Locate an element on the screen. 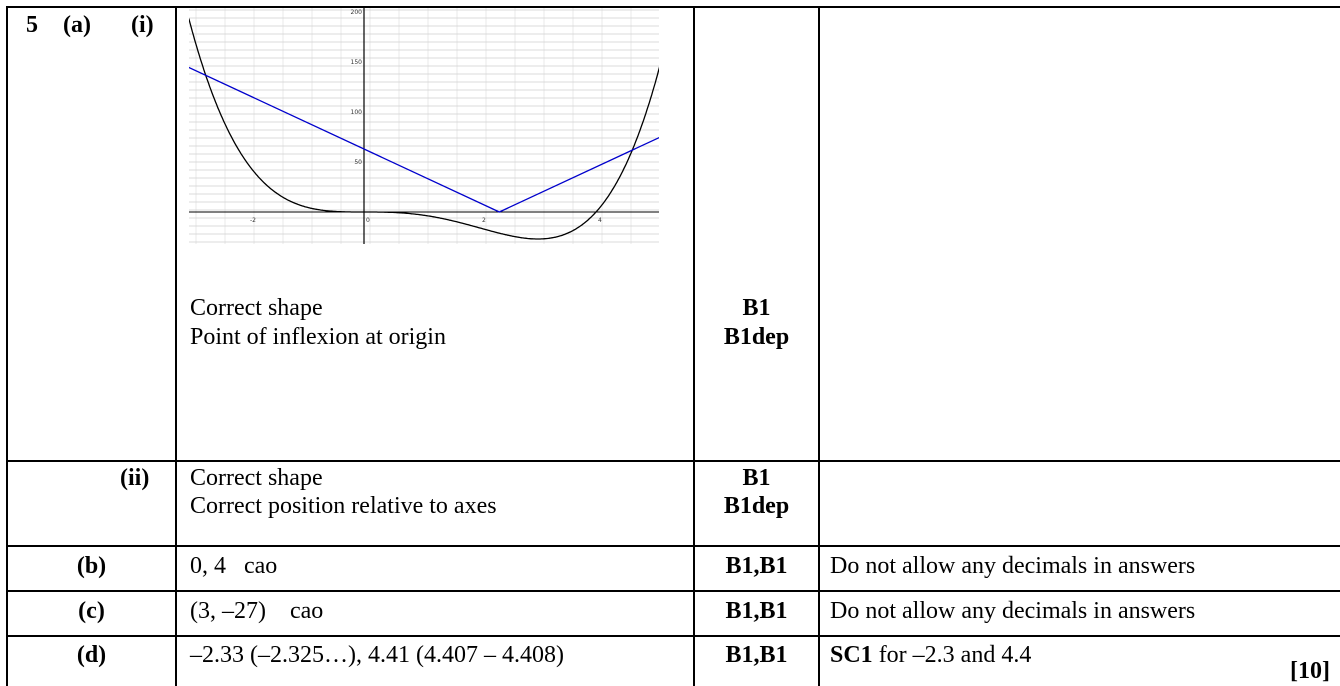  graph-gridlines is located at coordinates (424, 126).